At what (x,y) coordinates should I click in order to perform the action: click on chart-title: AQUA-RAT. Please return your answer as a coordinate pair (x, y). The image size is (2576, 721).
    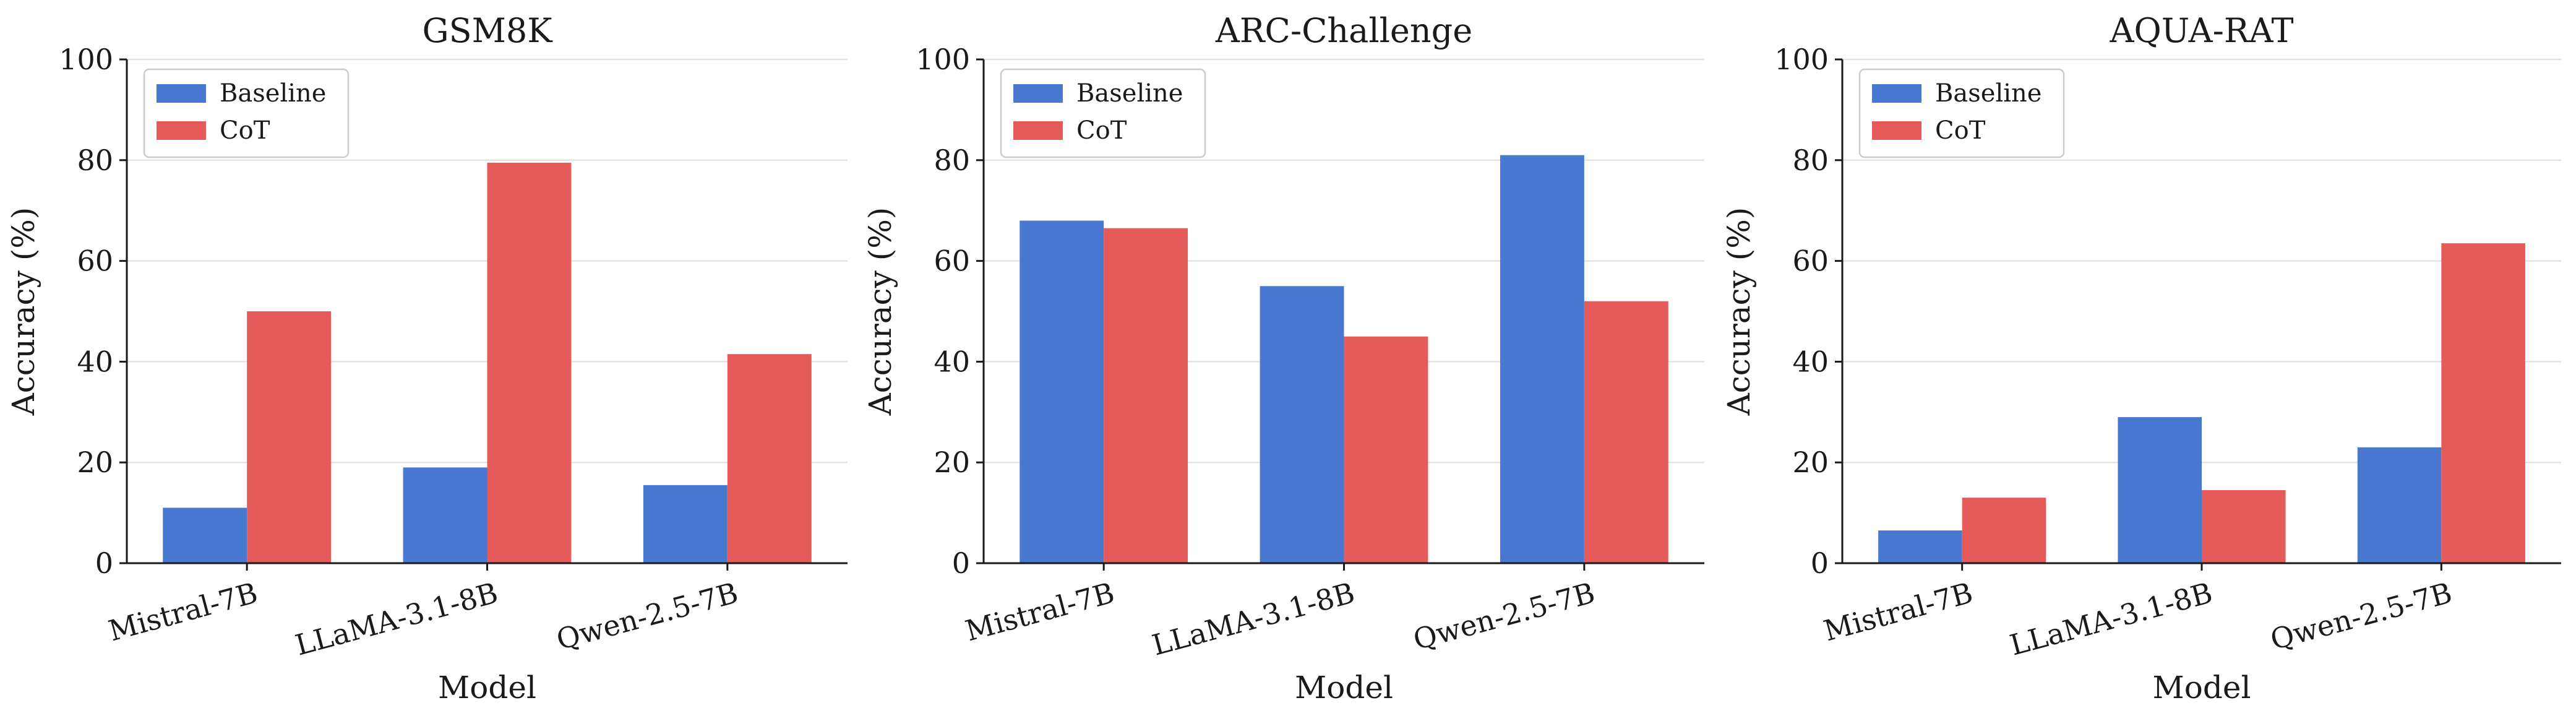
    Looking at the image, I should click on (2201, 30).